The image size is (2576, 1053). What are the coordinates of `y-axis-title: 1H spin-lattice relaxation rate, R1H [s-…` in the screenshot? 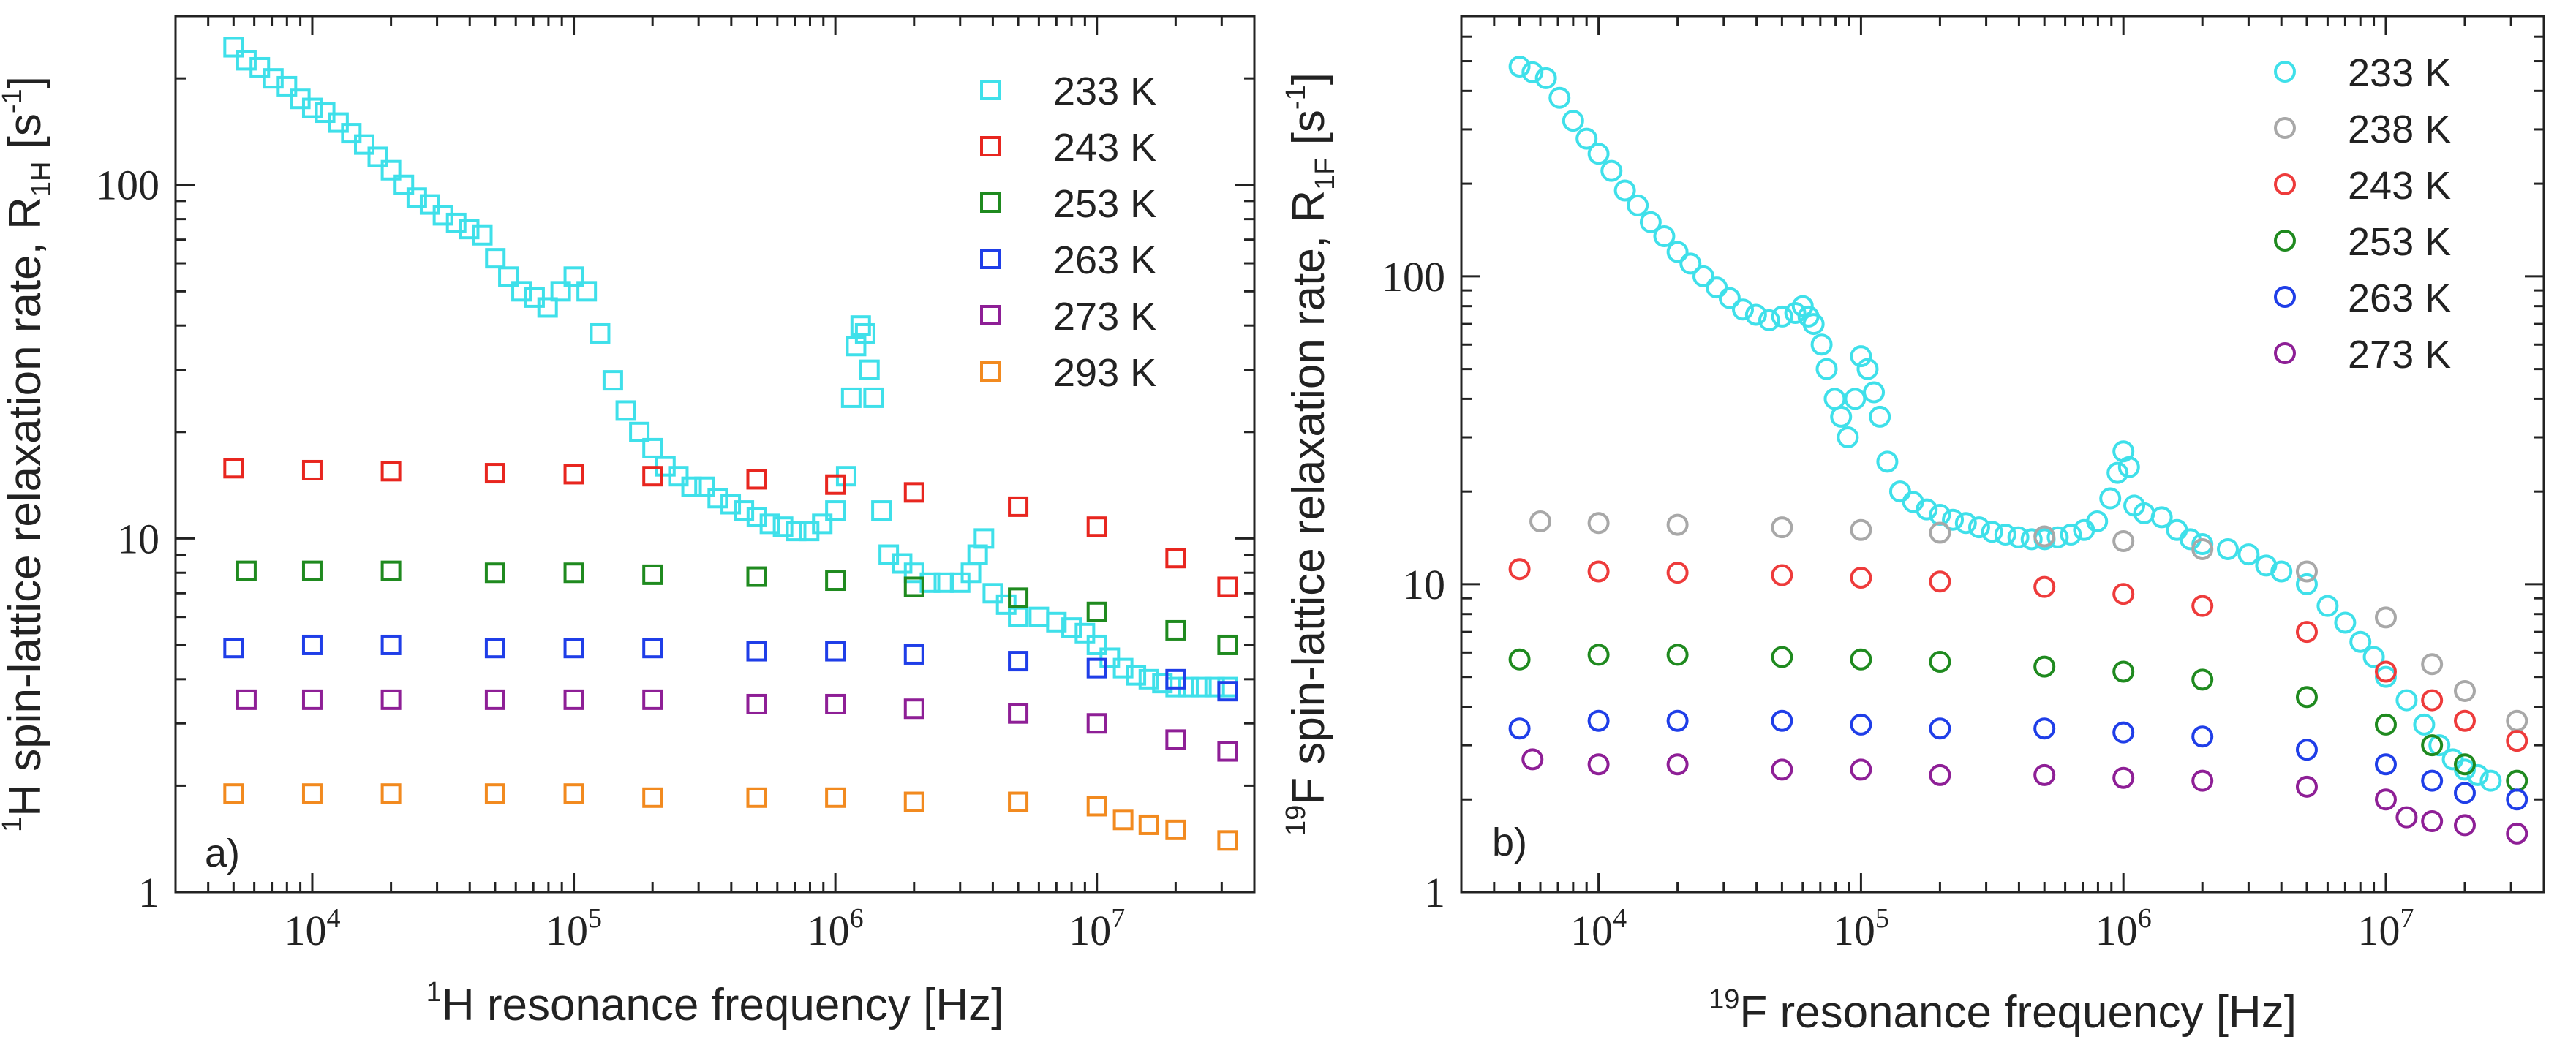 It's located at (28, 454).